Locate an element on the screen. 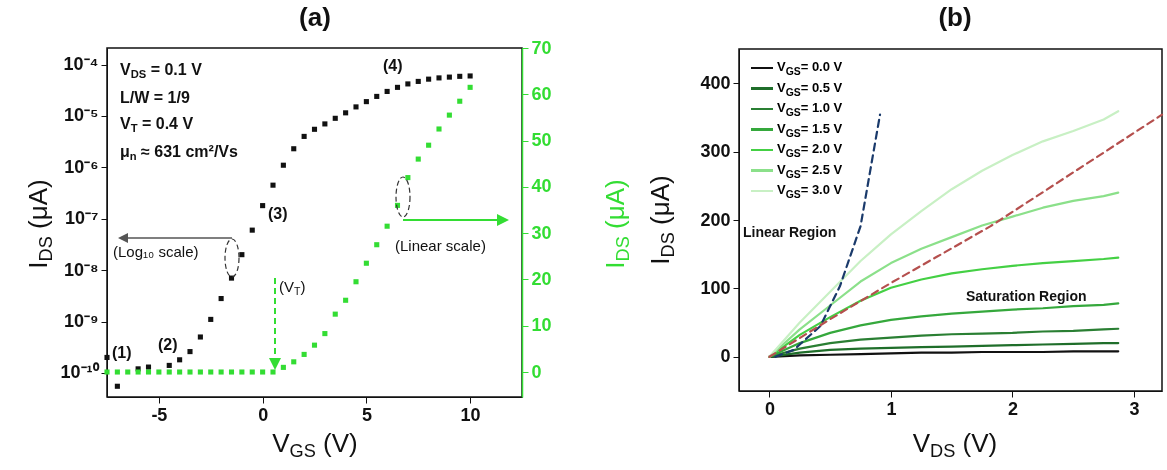 Image resolution: width=1167 pixels, height=470 pixels. y-tick-label: 10⁻⁵ is located at coordinates (81, 115).